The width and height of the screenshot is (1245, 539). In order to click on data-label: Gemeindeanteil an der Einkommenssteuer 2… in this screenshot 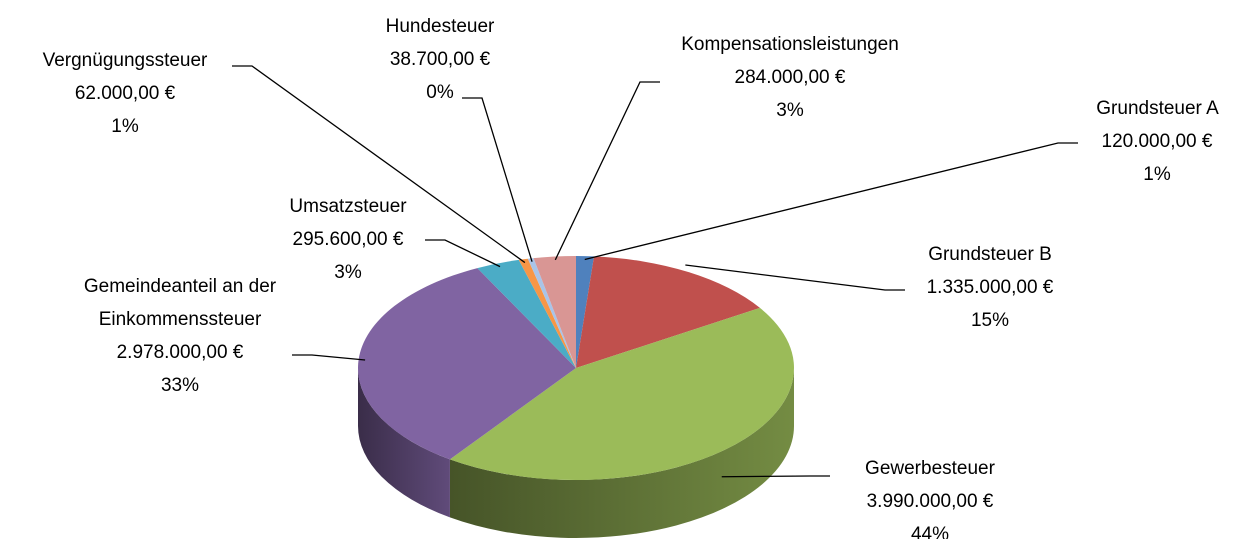, I will do `click(180, 336)`.